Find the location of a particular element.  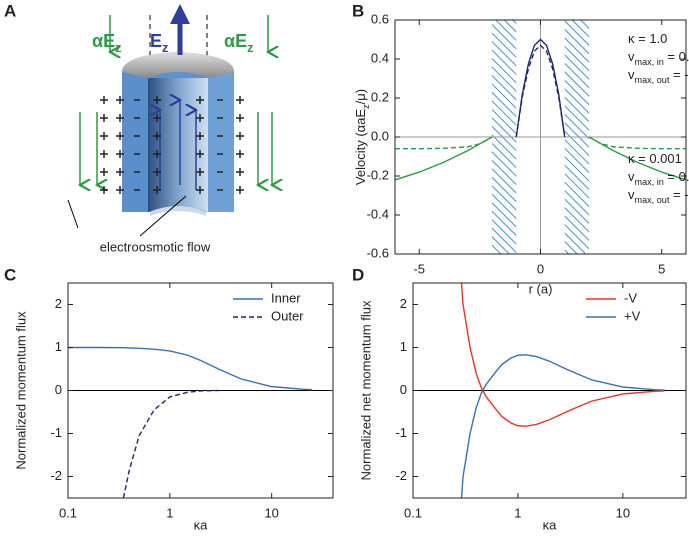

y-tick-label: -0.6 is located at coordinates (378, 252).